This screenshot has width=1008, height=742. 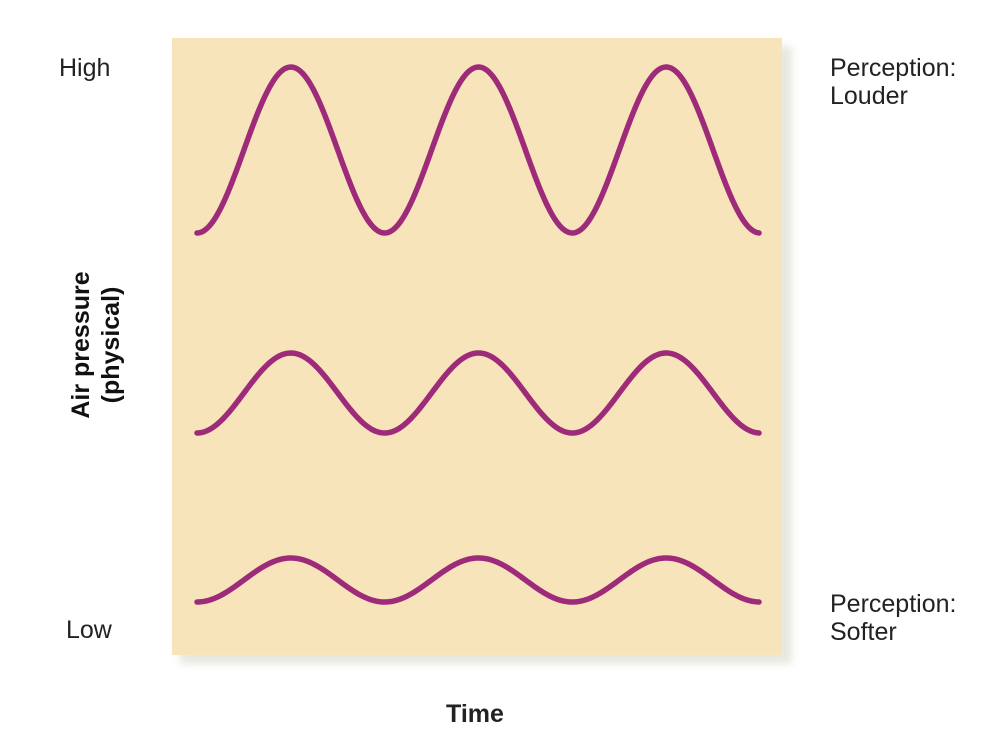 What do you see at coordinates (85, 68) in the screenshot?
I see `high-label: High` at bounding box center [85, 68].